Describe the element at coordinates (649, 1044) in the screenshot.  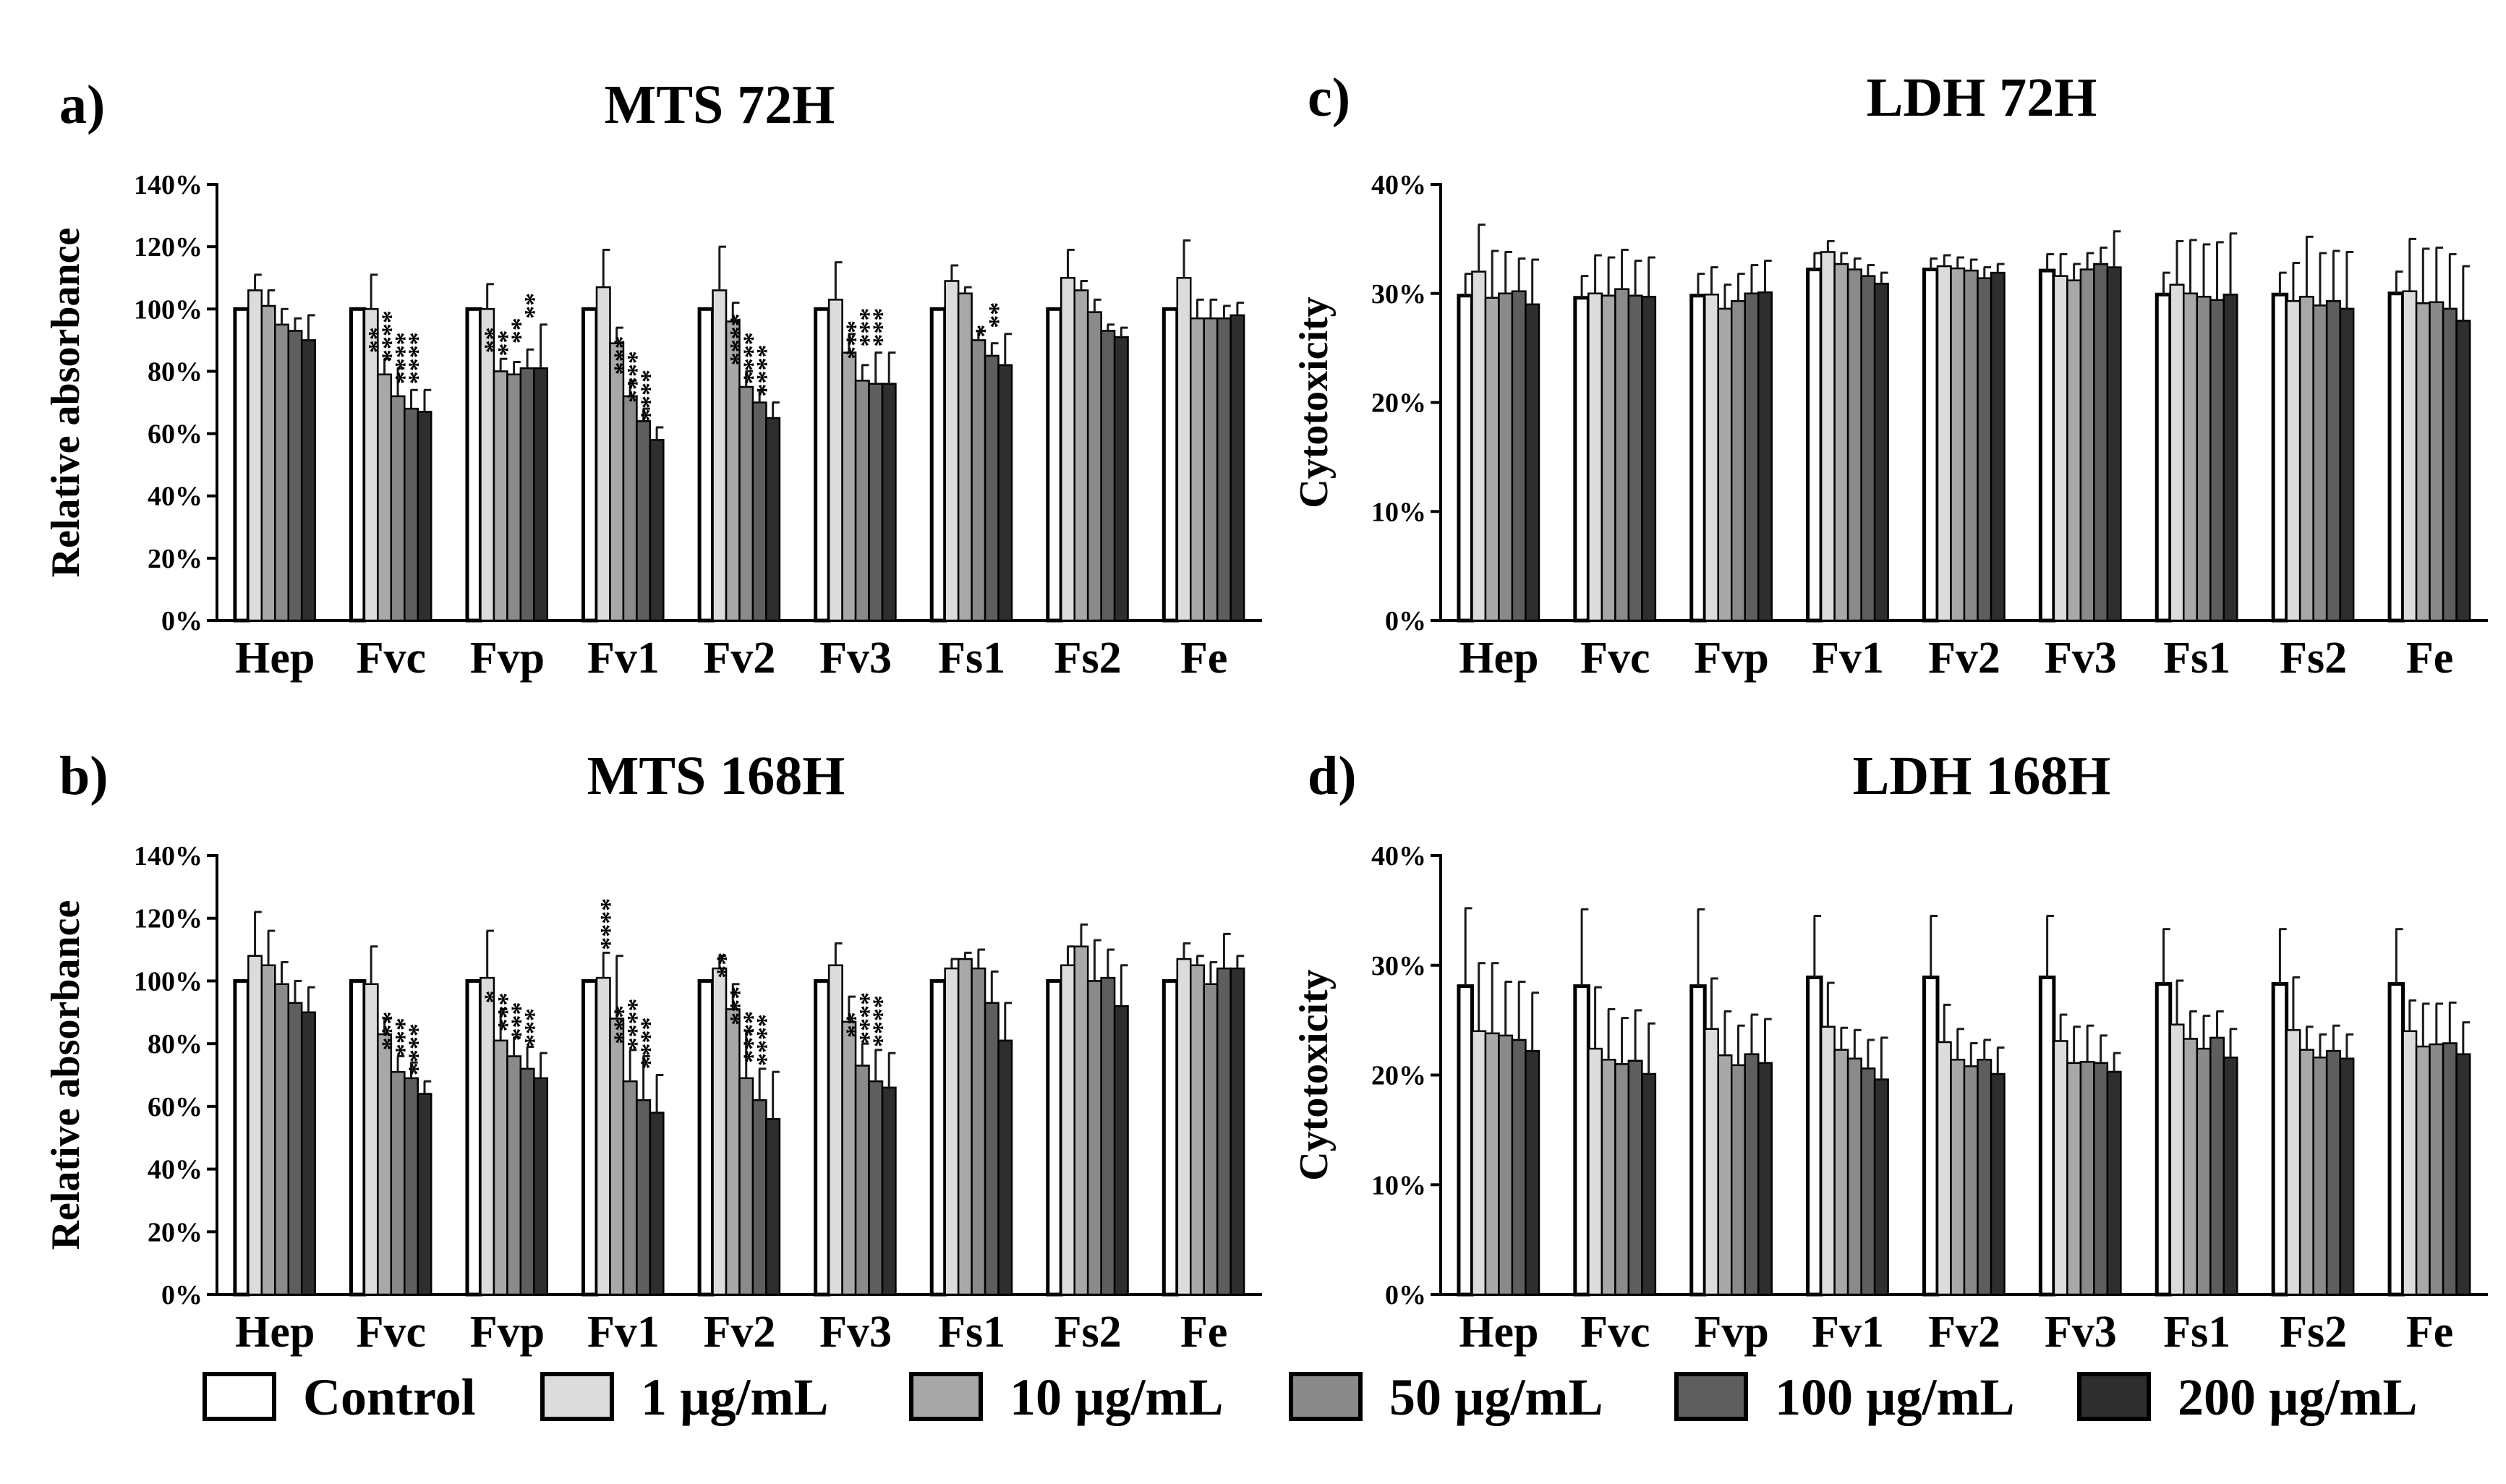
I see `significance-label: ****` at that location.